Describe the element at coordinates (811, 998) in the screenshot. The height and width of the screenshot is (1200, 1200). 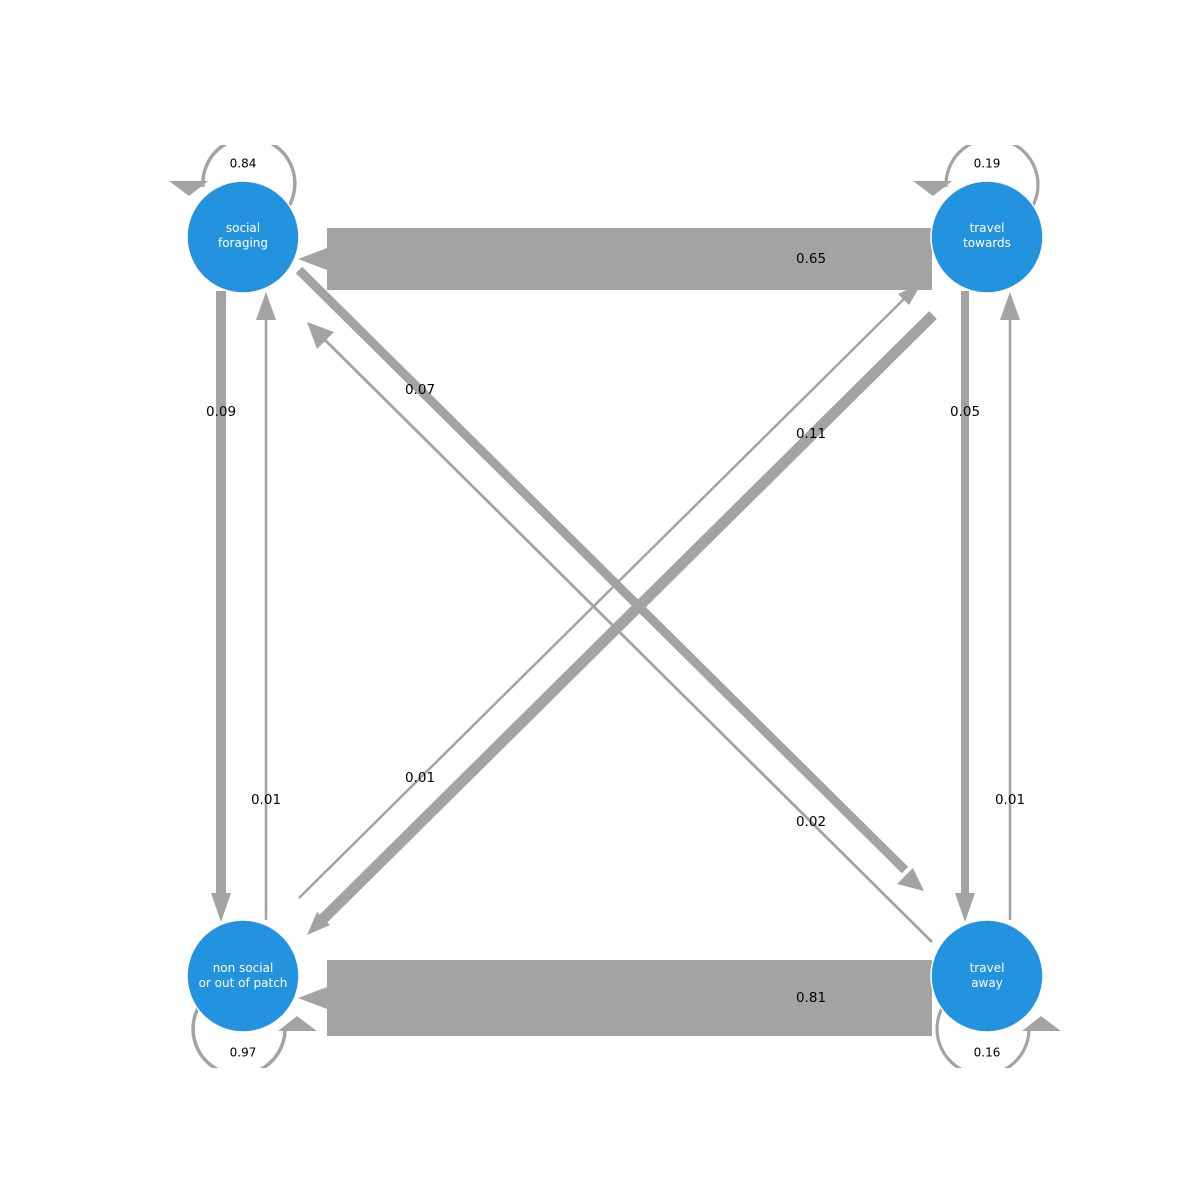
I see `label-edge-0-81: 0.81` at that location.